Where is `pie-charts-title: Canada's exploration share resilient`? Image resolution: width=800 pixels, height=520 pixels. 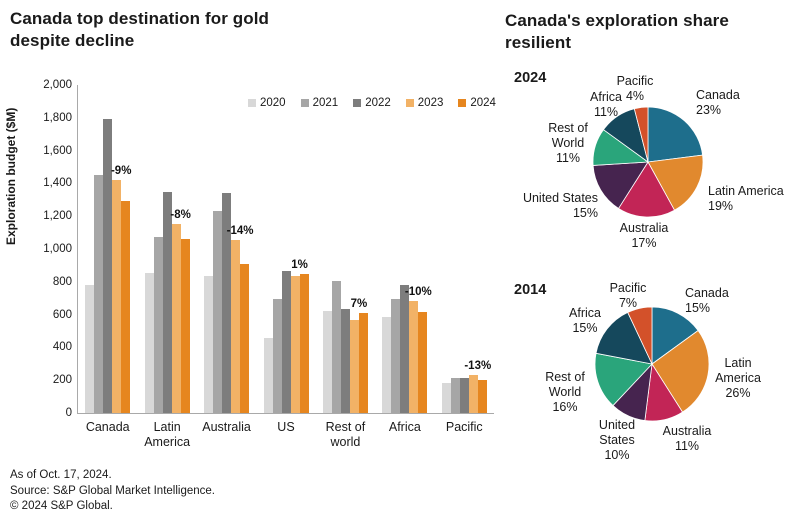 pie-charts-title: Canada's exploration share resilient is located at coordinates (617, 32).